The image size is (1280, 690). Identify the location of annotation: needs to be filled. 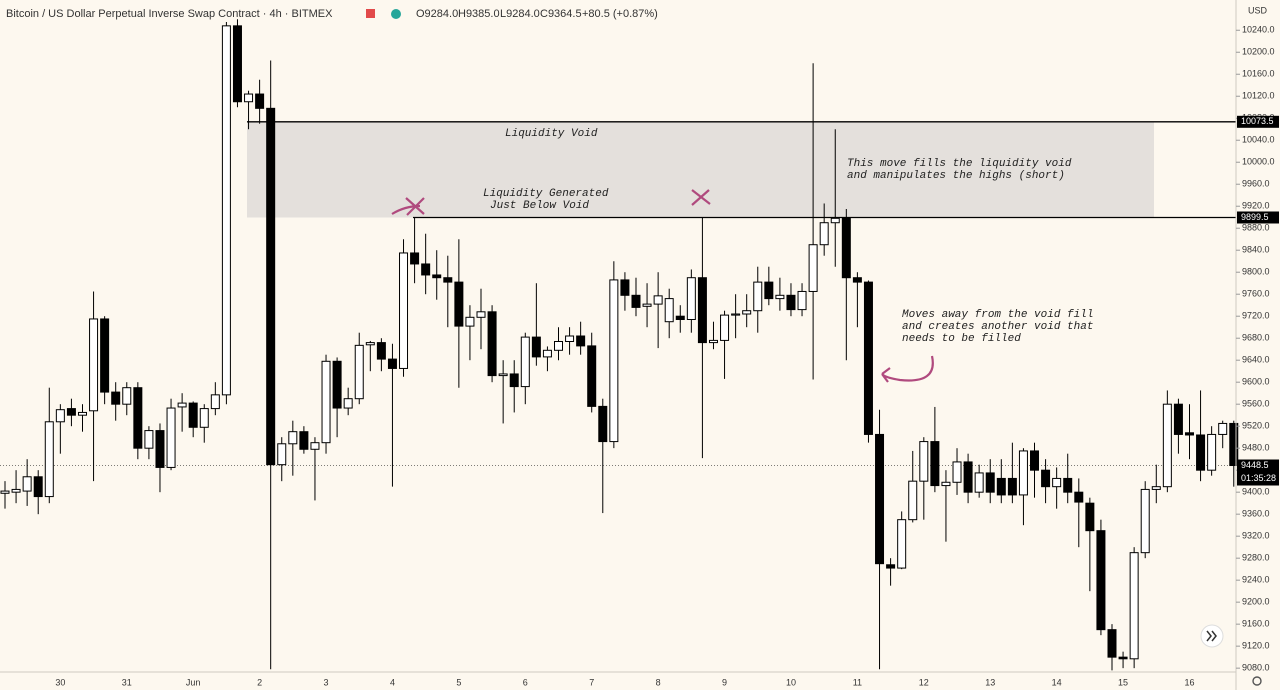
(961, 339).